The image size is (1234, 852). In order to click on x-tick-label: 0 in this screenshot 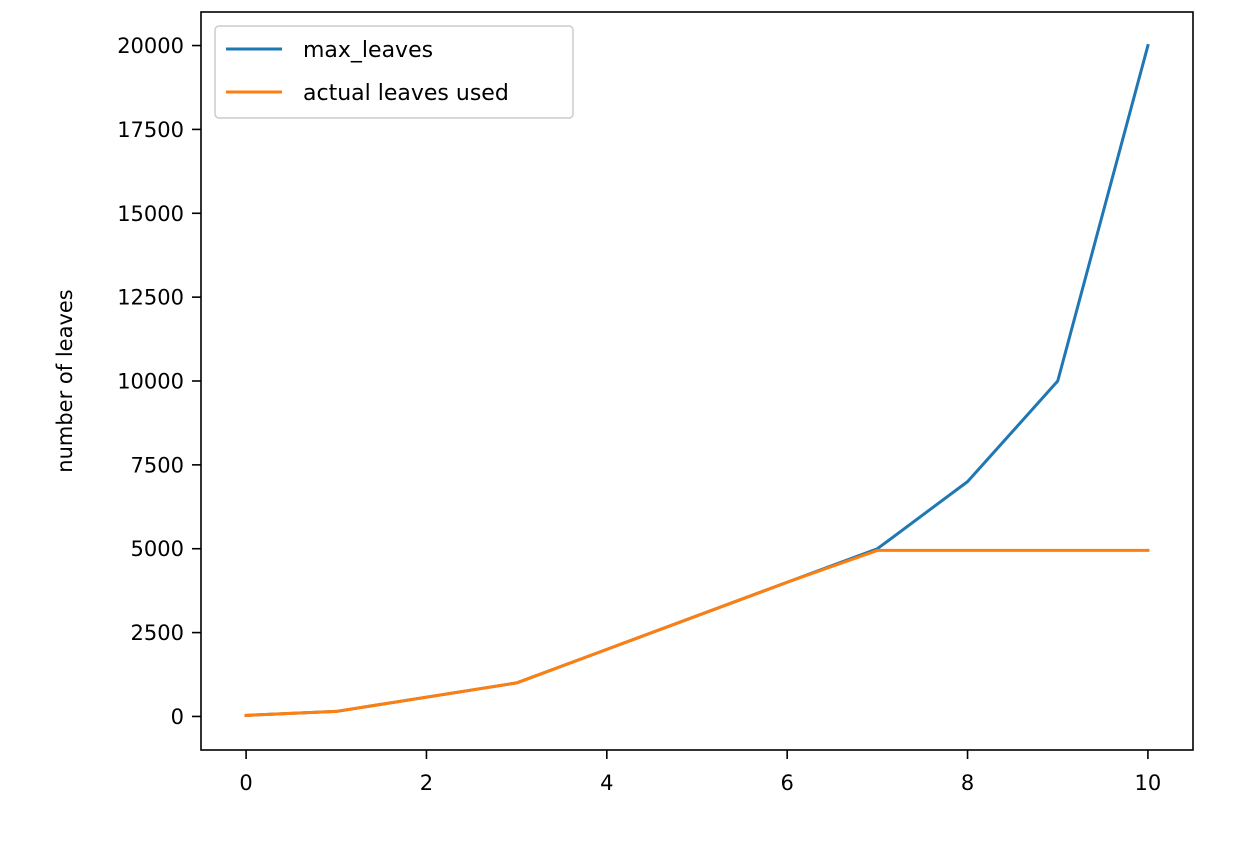, I will do `click(245, 783)`.